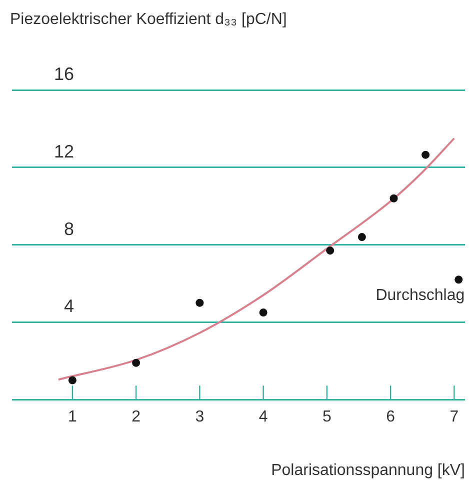 The image size is (469, 484). What do you see at coordinates (454, 417) in the screenshot?
I see `x-tick-label: 7` at bounding box center [454, 417].